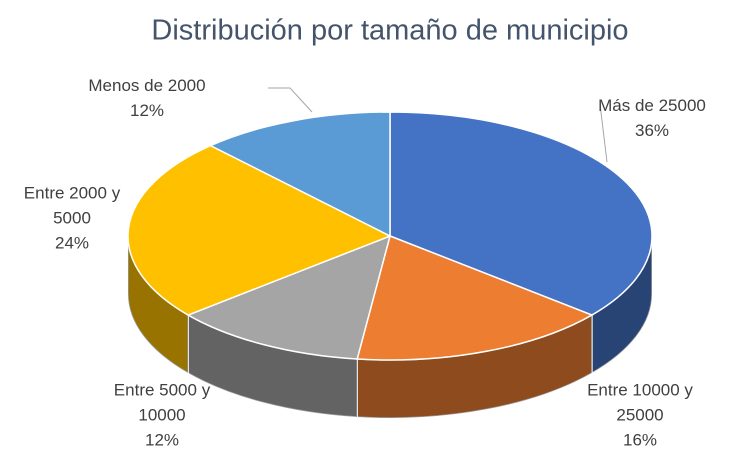 The height and width of the screenshot is (461, 744). What do you see at coordinates (652, 105) in the screenshot?
I see `category-label: Más de 25000` at bounding box center [652, 105].